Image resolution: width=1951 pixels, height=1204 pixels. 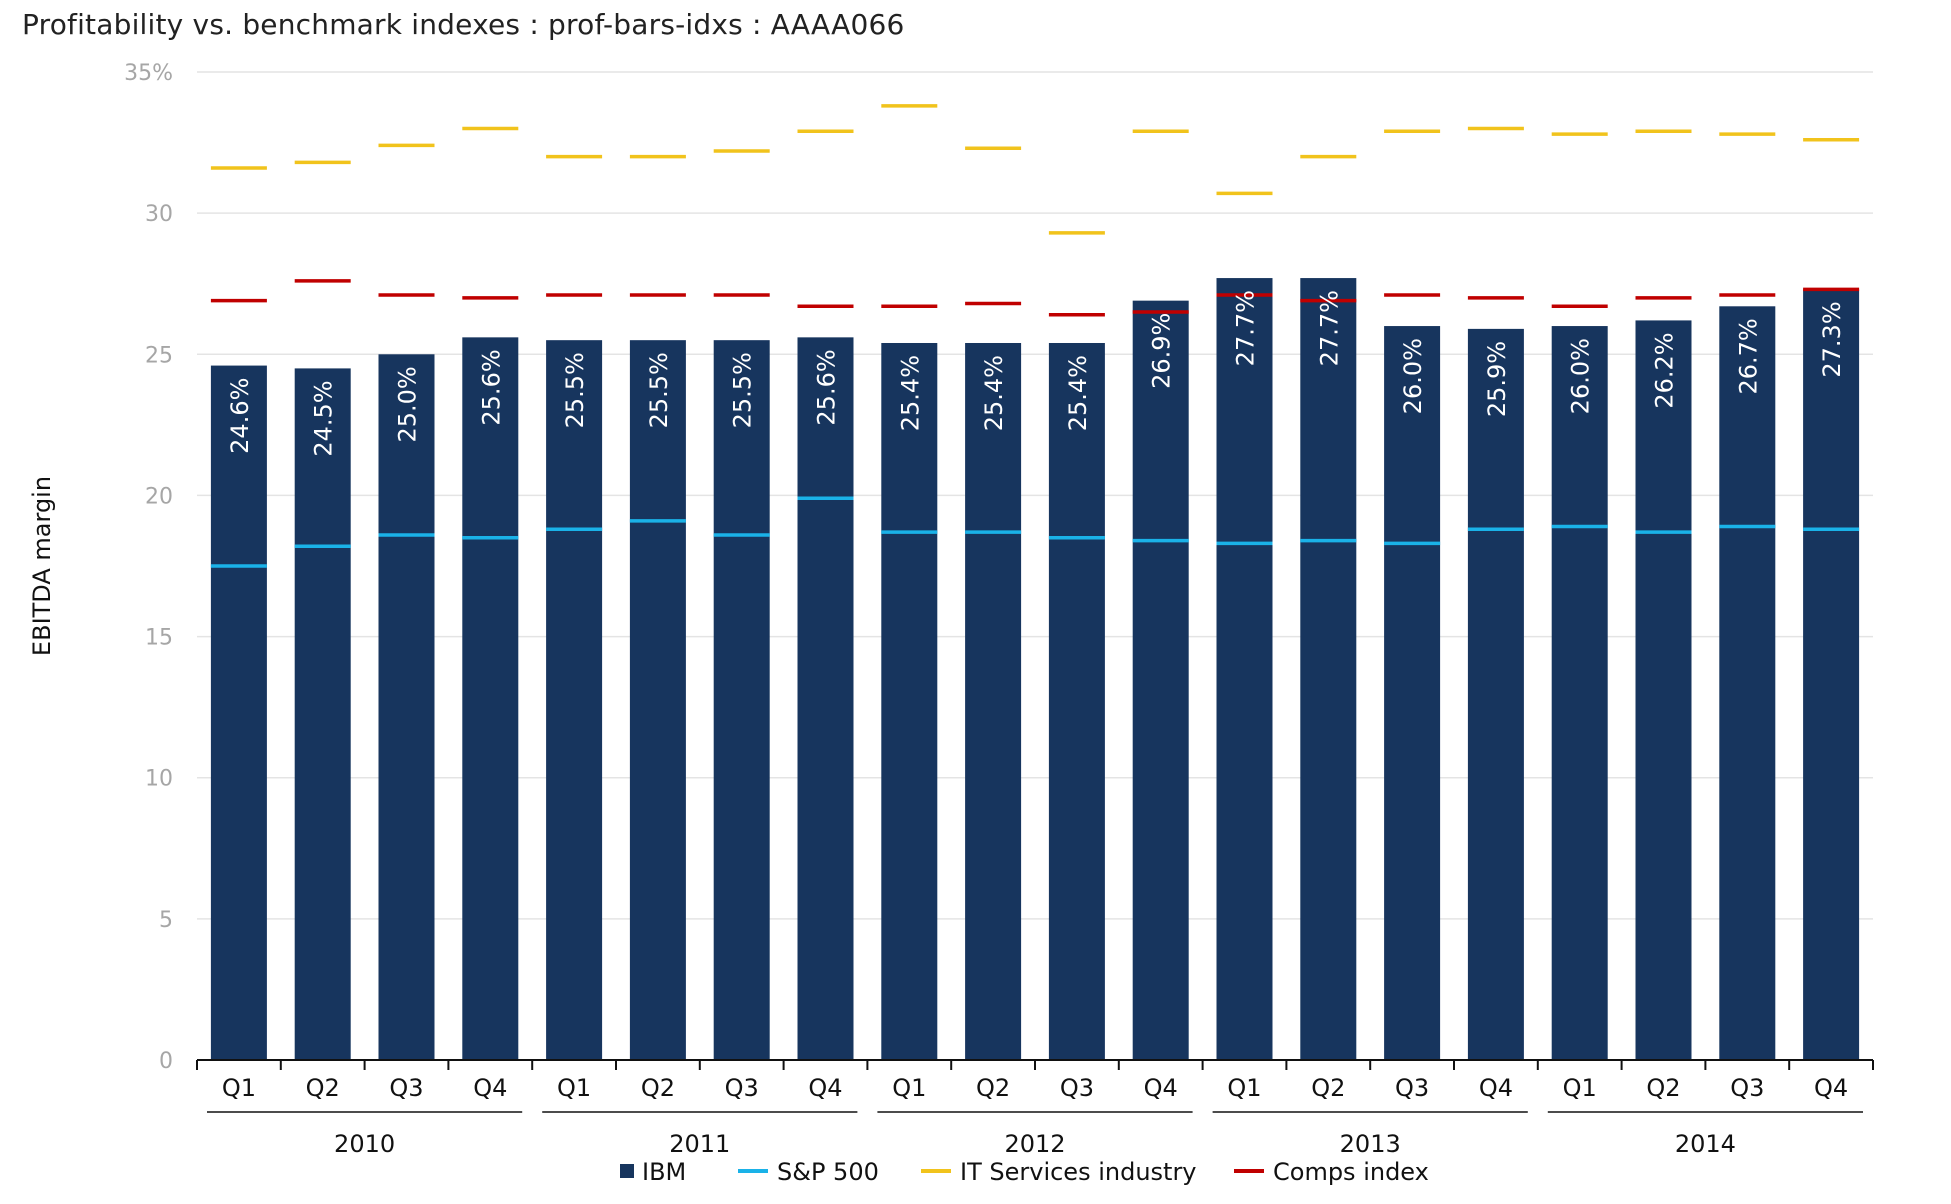 What do you see at coordinates (364, 1144) in the screenshot?
I see `year-group-label: 2010` at bounding box center [364, 1144].